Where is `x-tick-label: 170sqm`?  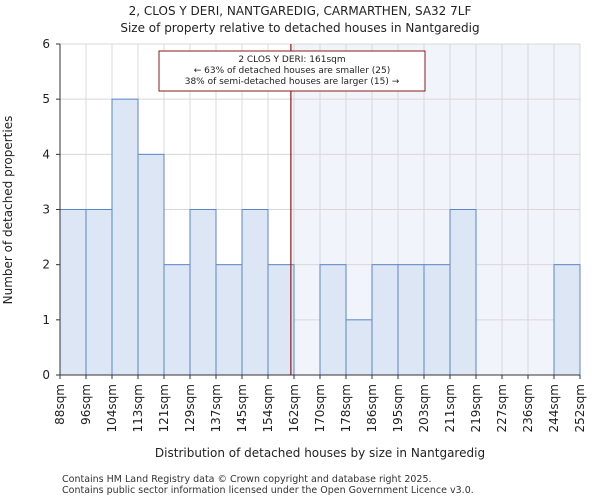 x-tick-label: 170sqm is located at coordinates (320, 408).